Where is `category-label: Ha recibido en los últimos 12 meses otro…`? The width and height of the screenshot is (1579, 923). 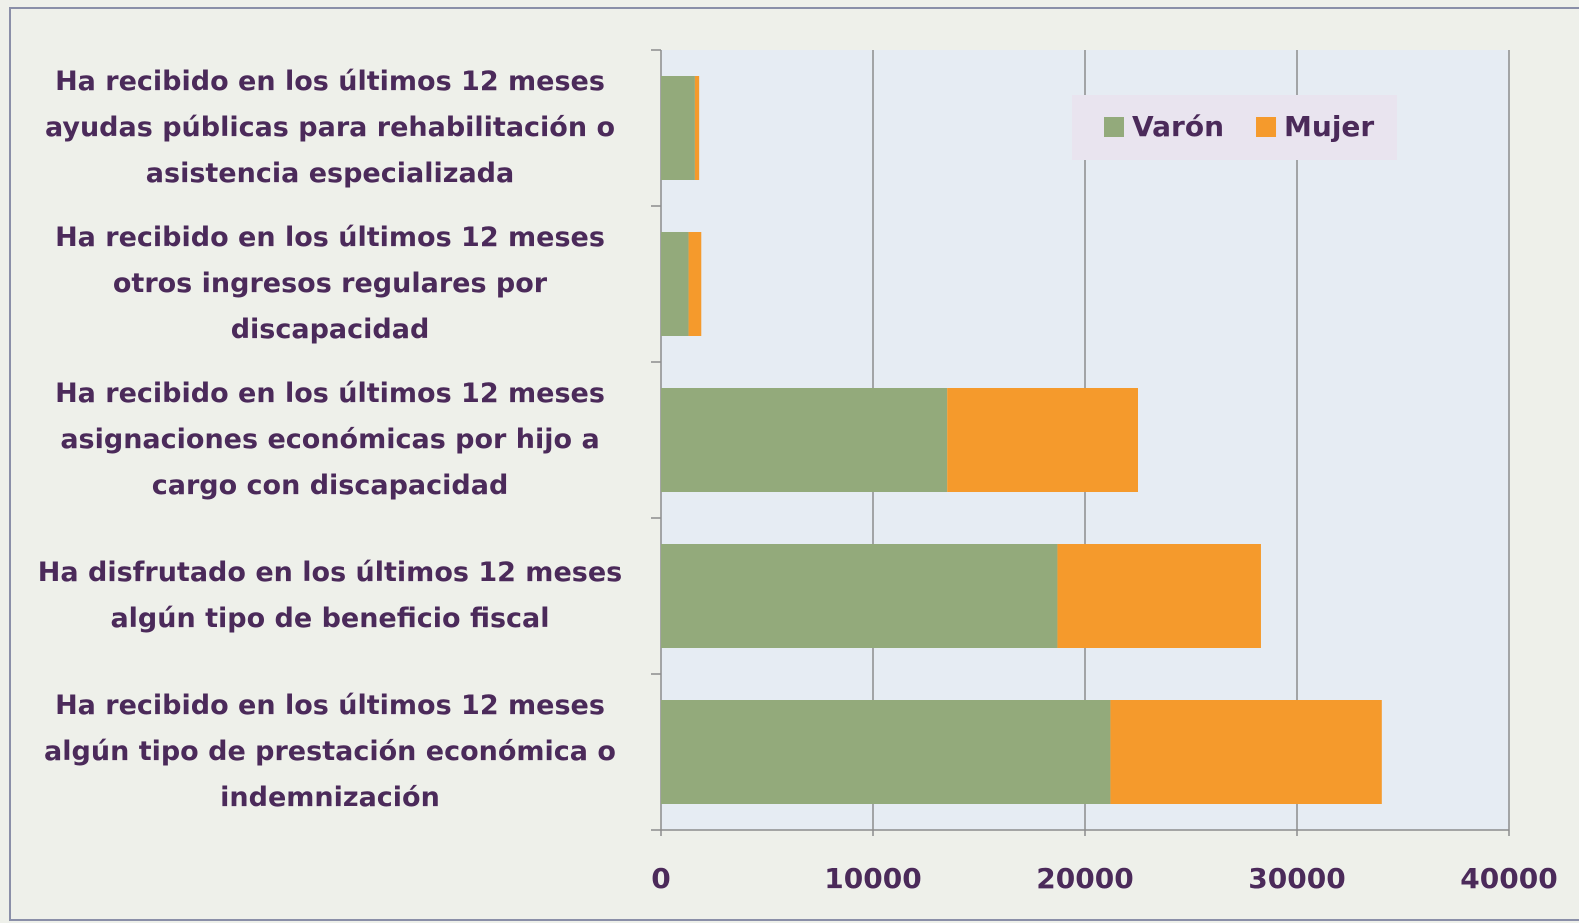
category-label: Ha recibido en los últimos 12 meses otro… is located at coordinates (330, 283).